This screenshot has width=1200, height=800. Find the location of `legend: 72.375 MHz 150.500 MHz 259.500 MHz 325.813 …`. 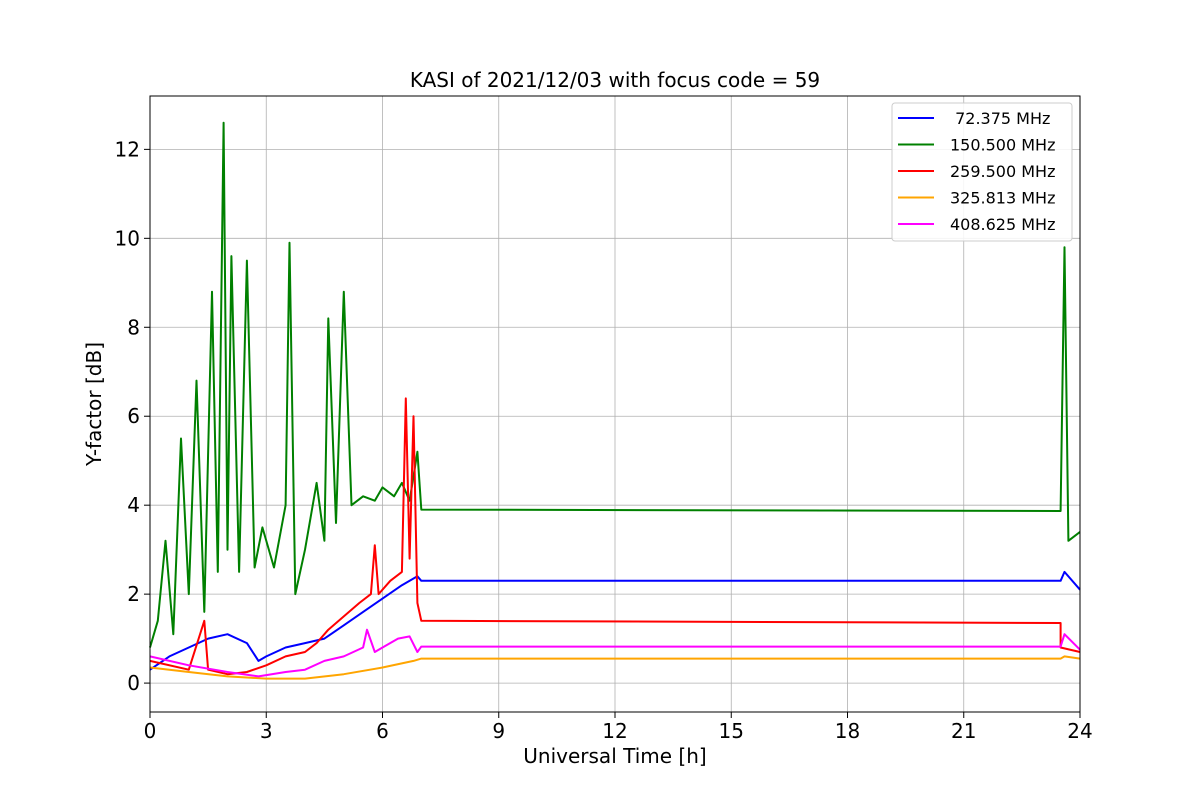

legend: 72.375 MHz 150.500 MHz 259.500 MHz 325.813 … is located at coordinates (982, 172).